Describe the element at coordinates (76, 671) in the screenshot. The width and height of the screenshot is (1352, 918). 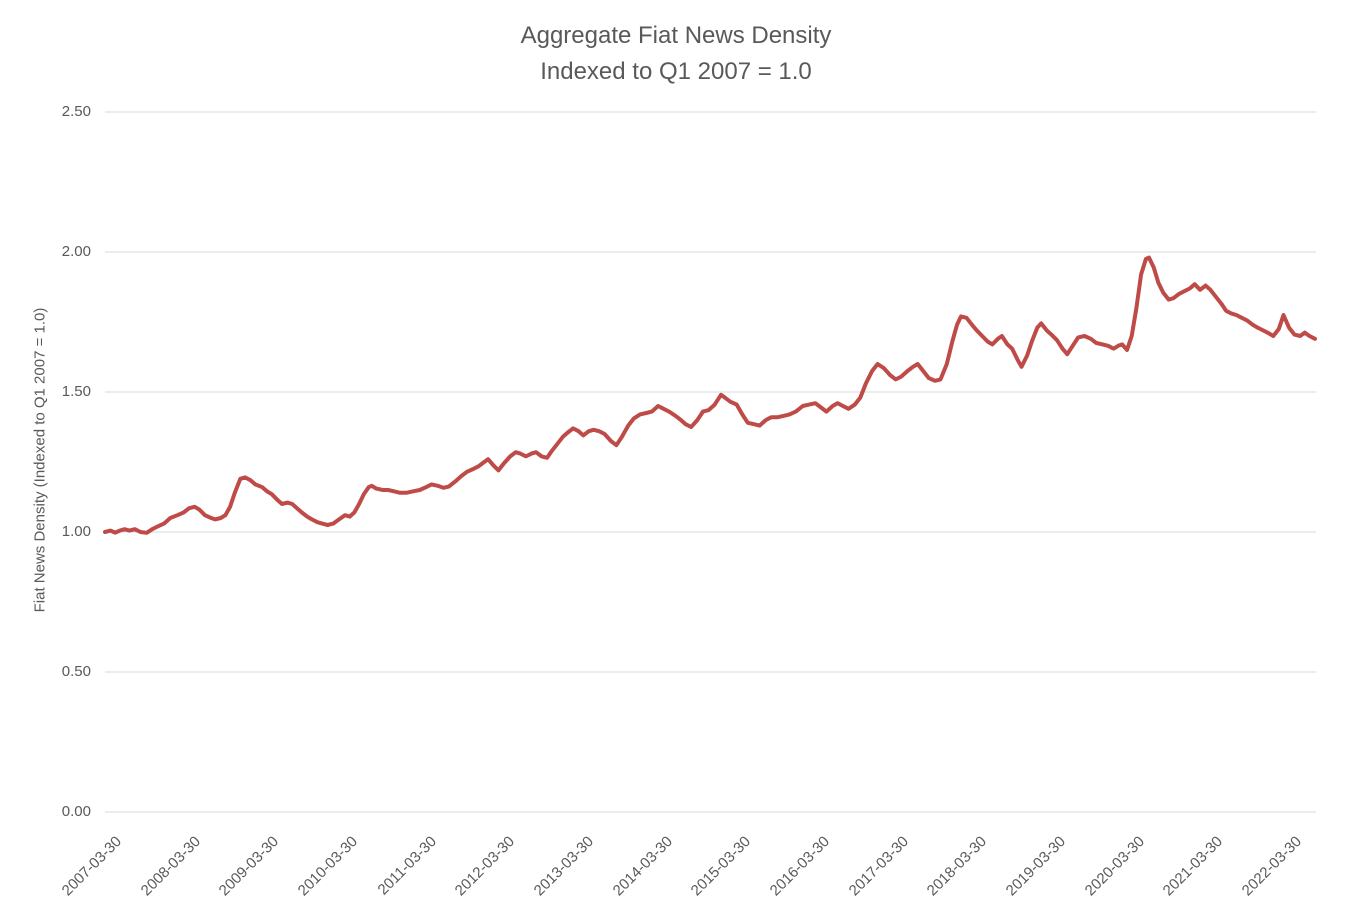
I see `y-tick-label: 0.50` at that location.